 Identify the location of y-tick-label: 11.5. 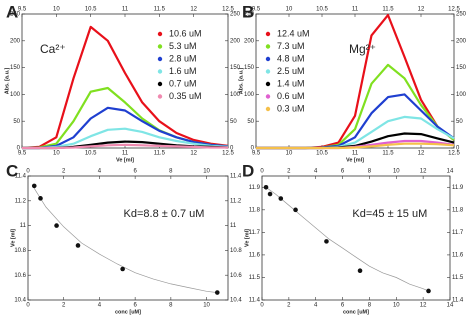
(255, 278).